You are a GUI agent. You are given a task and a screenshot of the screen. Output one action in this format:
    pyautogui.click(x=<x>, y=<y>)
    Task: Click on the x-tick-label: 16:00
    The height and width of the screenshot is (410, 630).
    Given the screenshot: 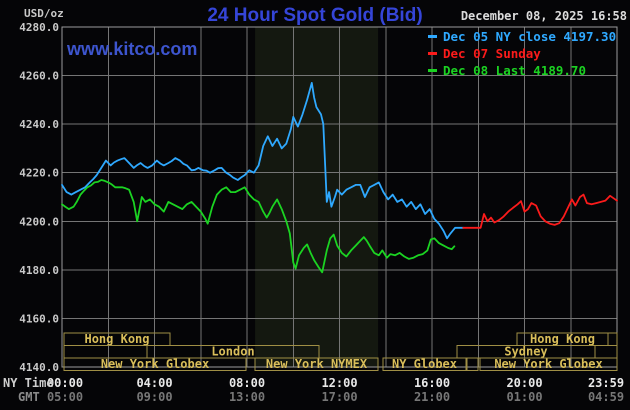 What is the action you would take?
    pyautogui.click(x=432, y=383)
    